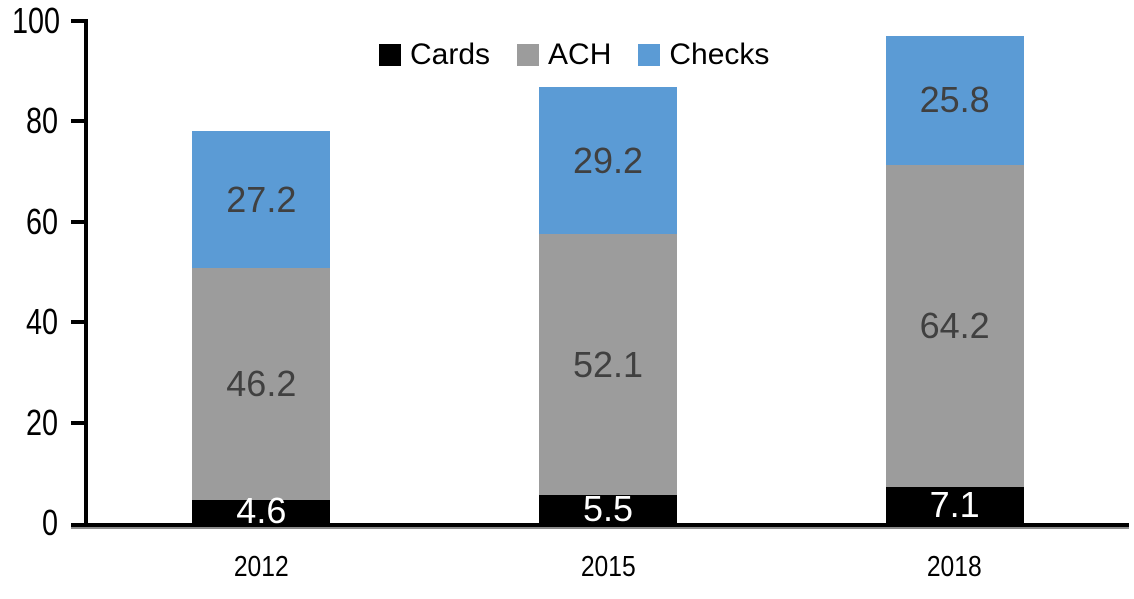 The height and width of the screenshot is (599, 1134). Describe the element at coordinates (390, 55) in the screenshot. I see `legend-swatch-cards` at that location.